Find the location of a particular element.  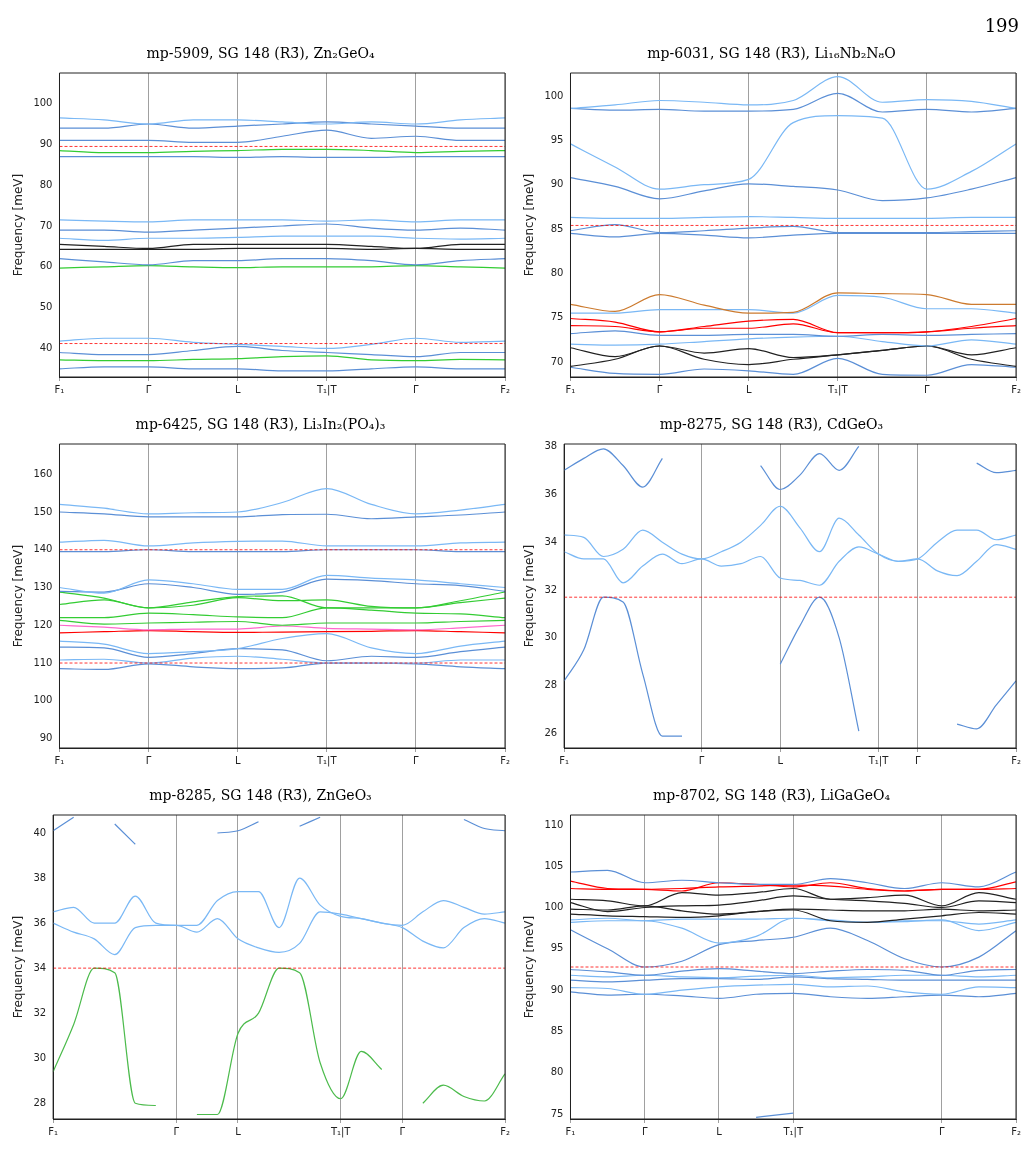

y-tick-label: 120 is located at coordinates (43, 624).